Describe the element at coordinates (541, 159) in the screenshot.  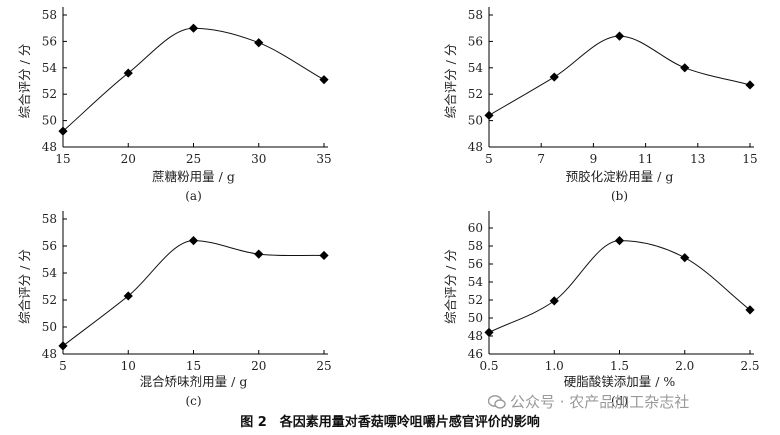
I see `x-tick-label: 7` at that location.